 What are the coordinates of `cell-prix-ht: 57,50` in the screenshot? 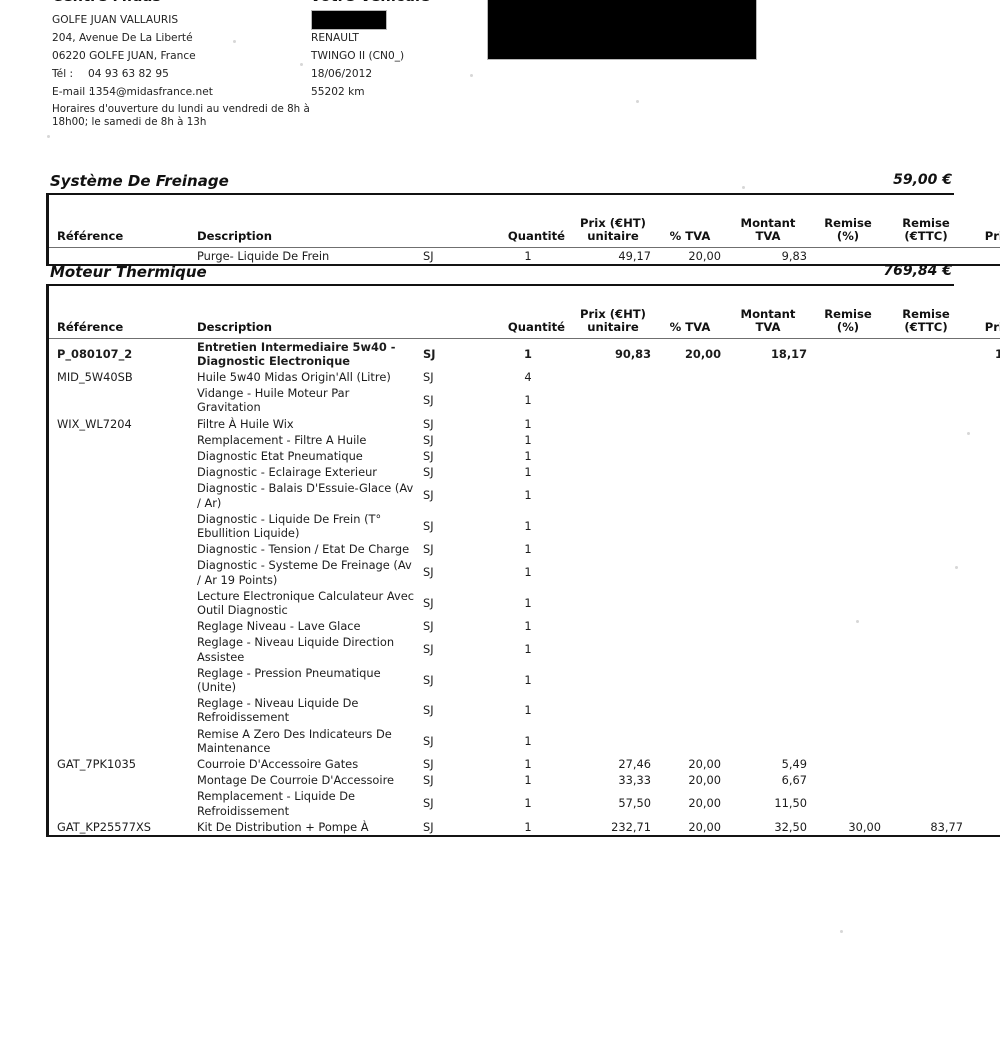 It's located at (613, 803).